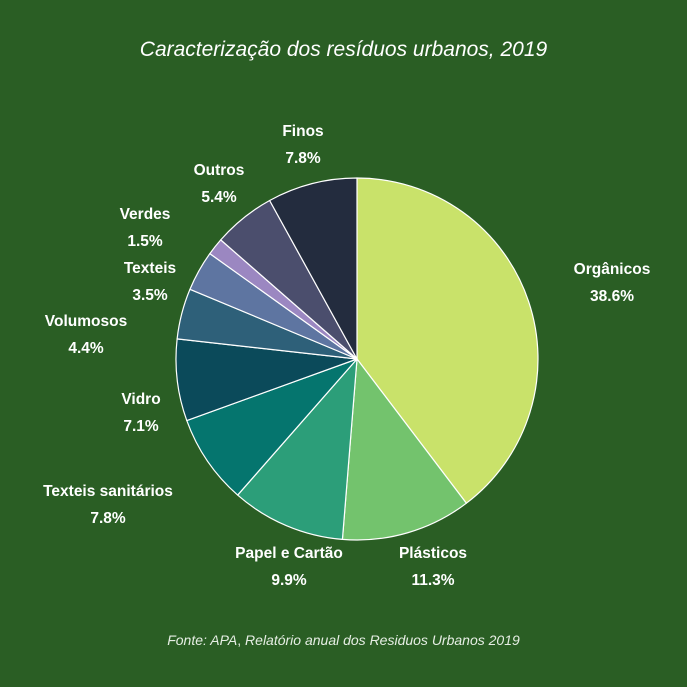 The image size is (687, 687). I want to click on slice-label-value: 9.9%, so click(289, 580).